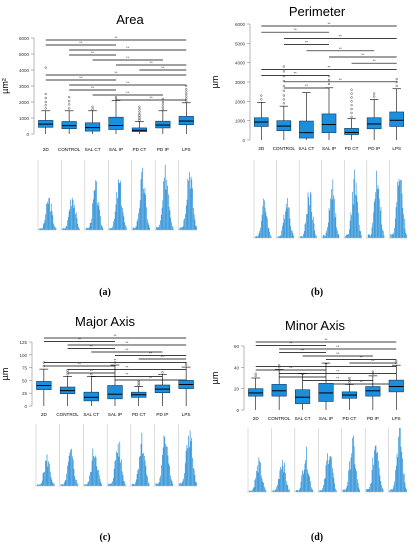  Describe the element at coordinates (243, 140) in the screenshot. I see `y-tick-label: 0` at that location.